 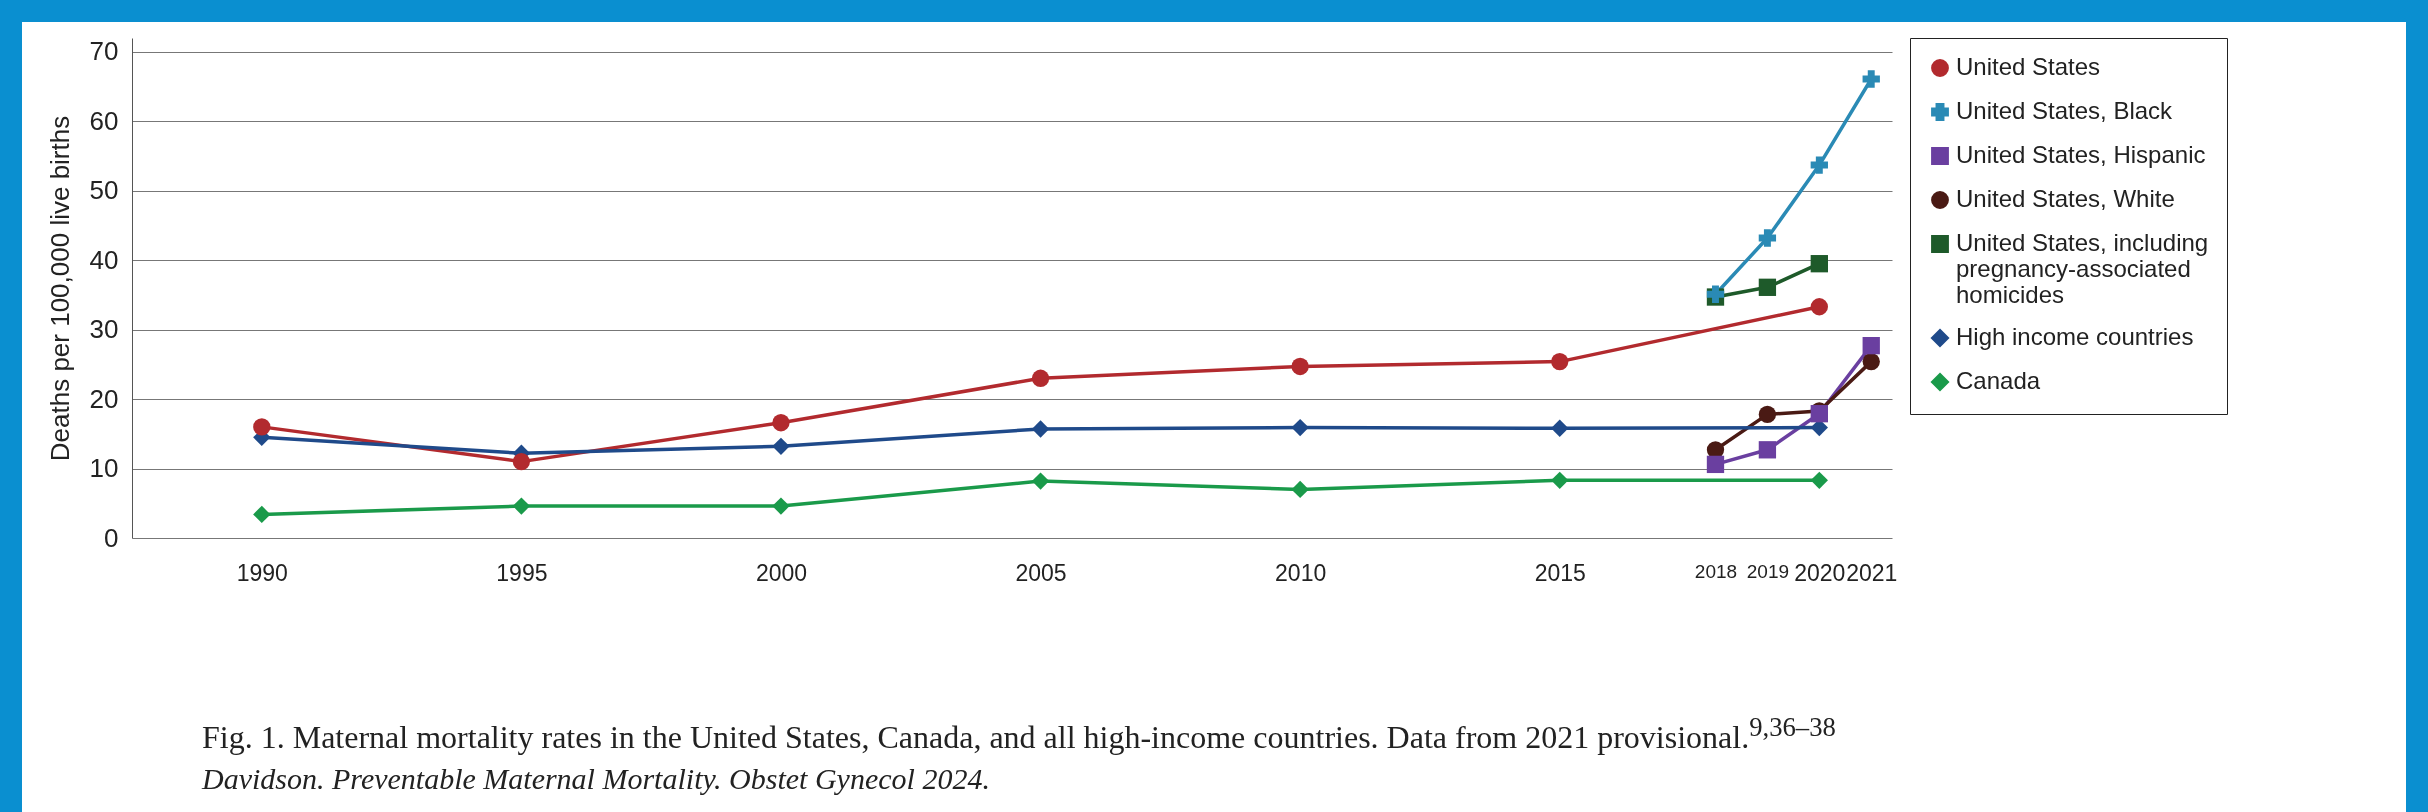 What do you see at coordinates (111, 537) in the screenshot?
I see `y-tick-label: 0` at bounding box center [111, 537].